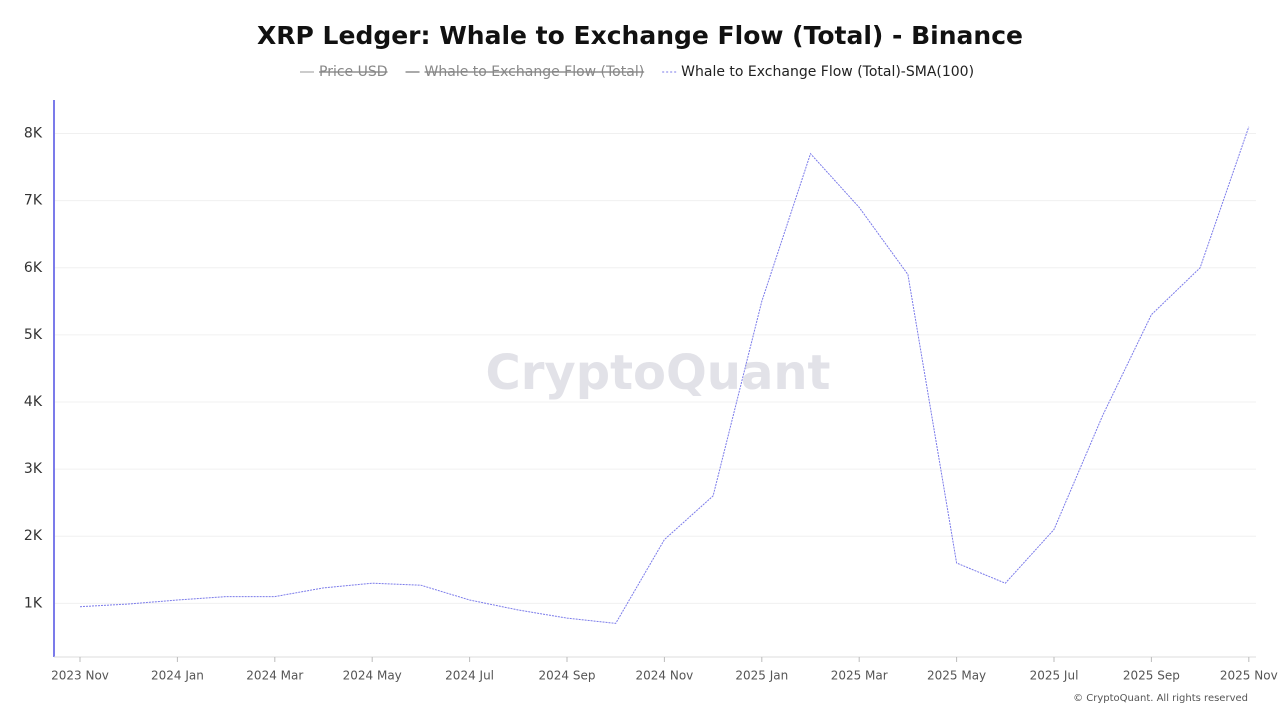 This screenshot has height=724, width=1280. Describe the element at coordinates (33, 402) in the screenshot. I see `y-tick-label: 4K` at that location.